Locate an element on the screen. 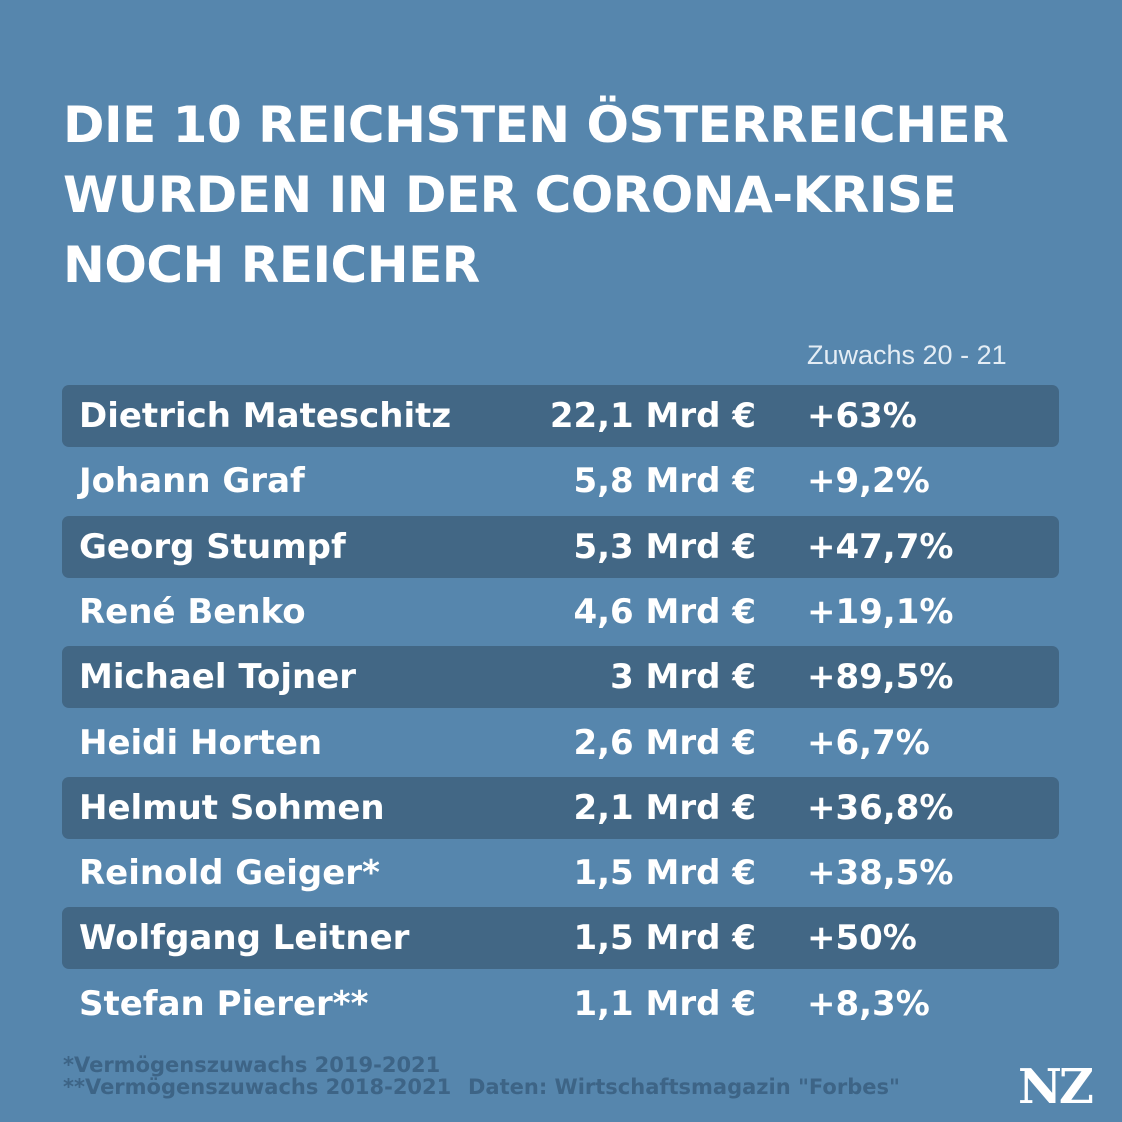 The height and width of the screenshot is (1122, 1122). title-line-1: DIE 10 REICHSTEN ÖSTERREICHER is located at coordinates (536, 125).